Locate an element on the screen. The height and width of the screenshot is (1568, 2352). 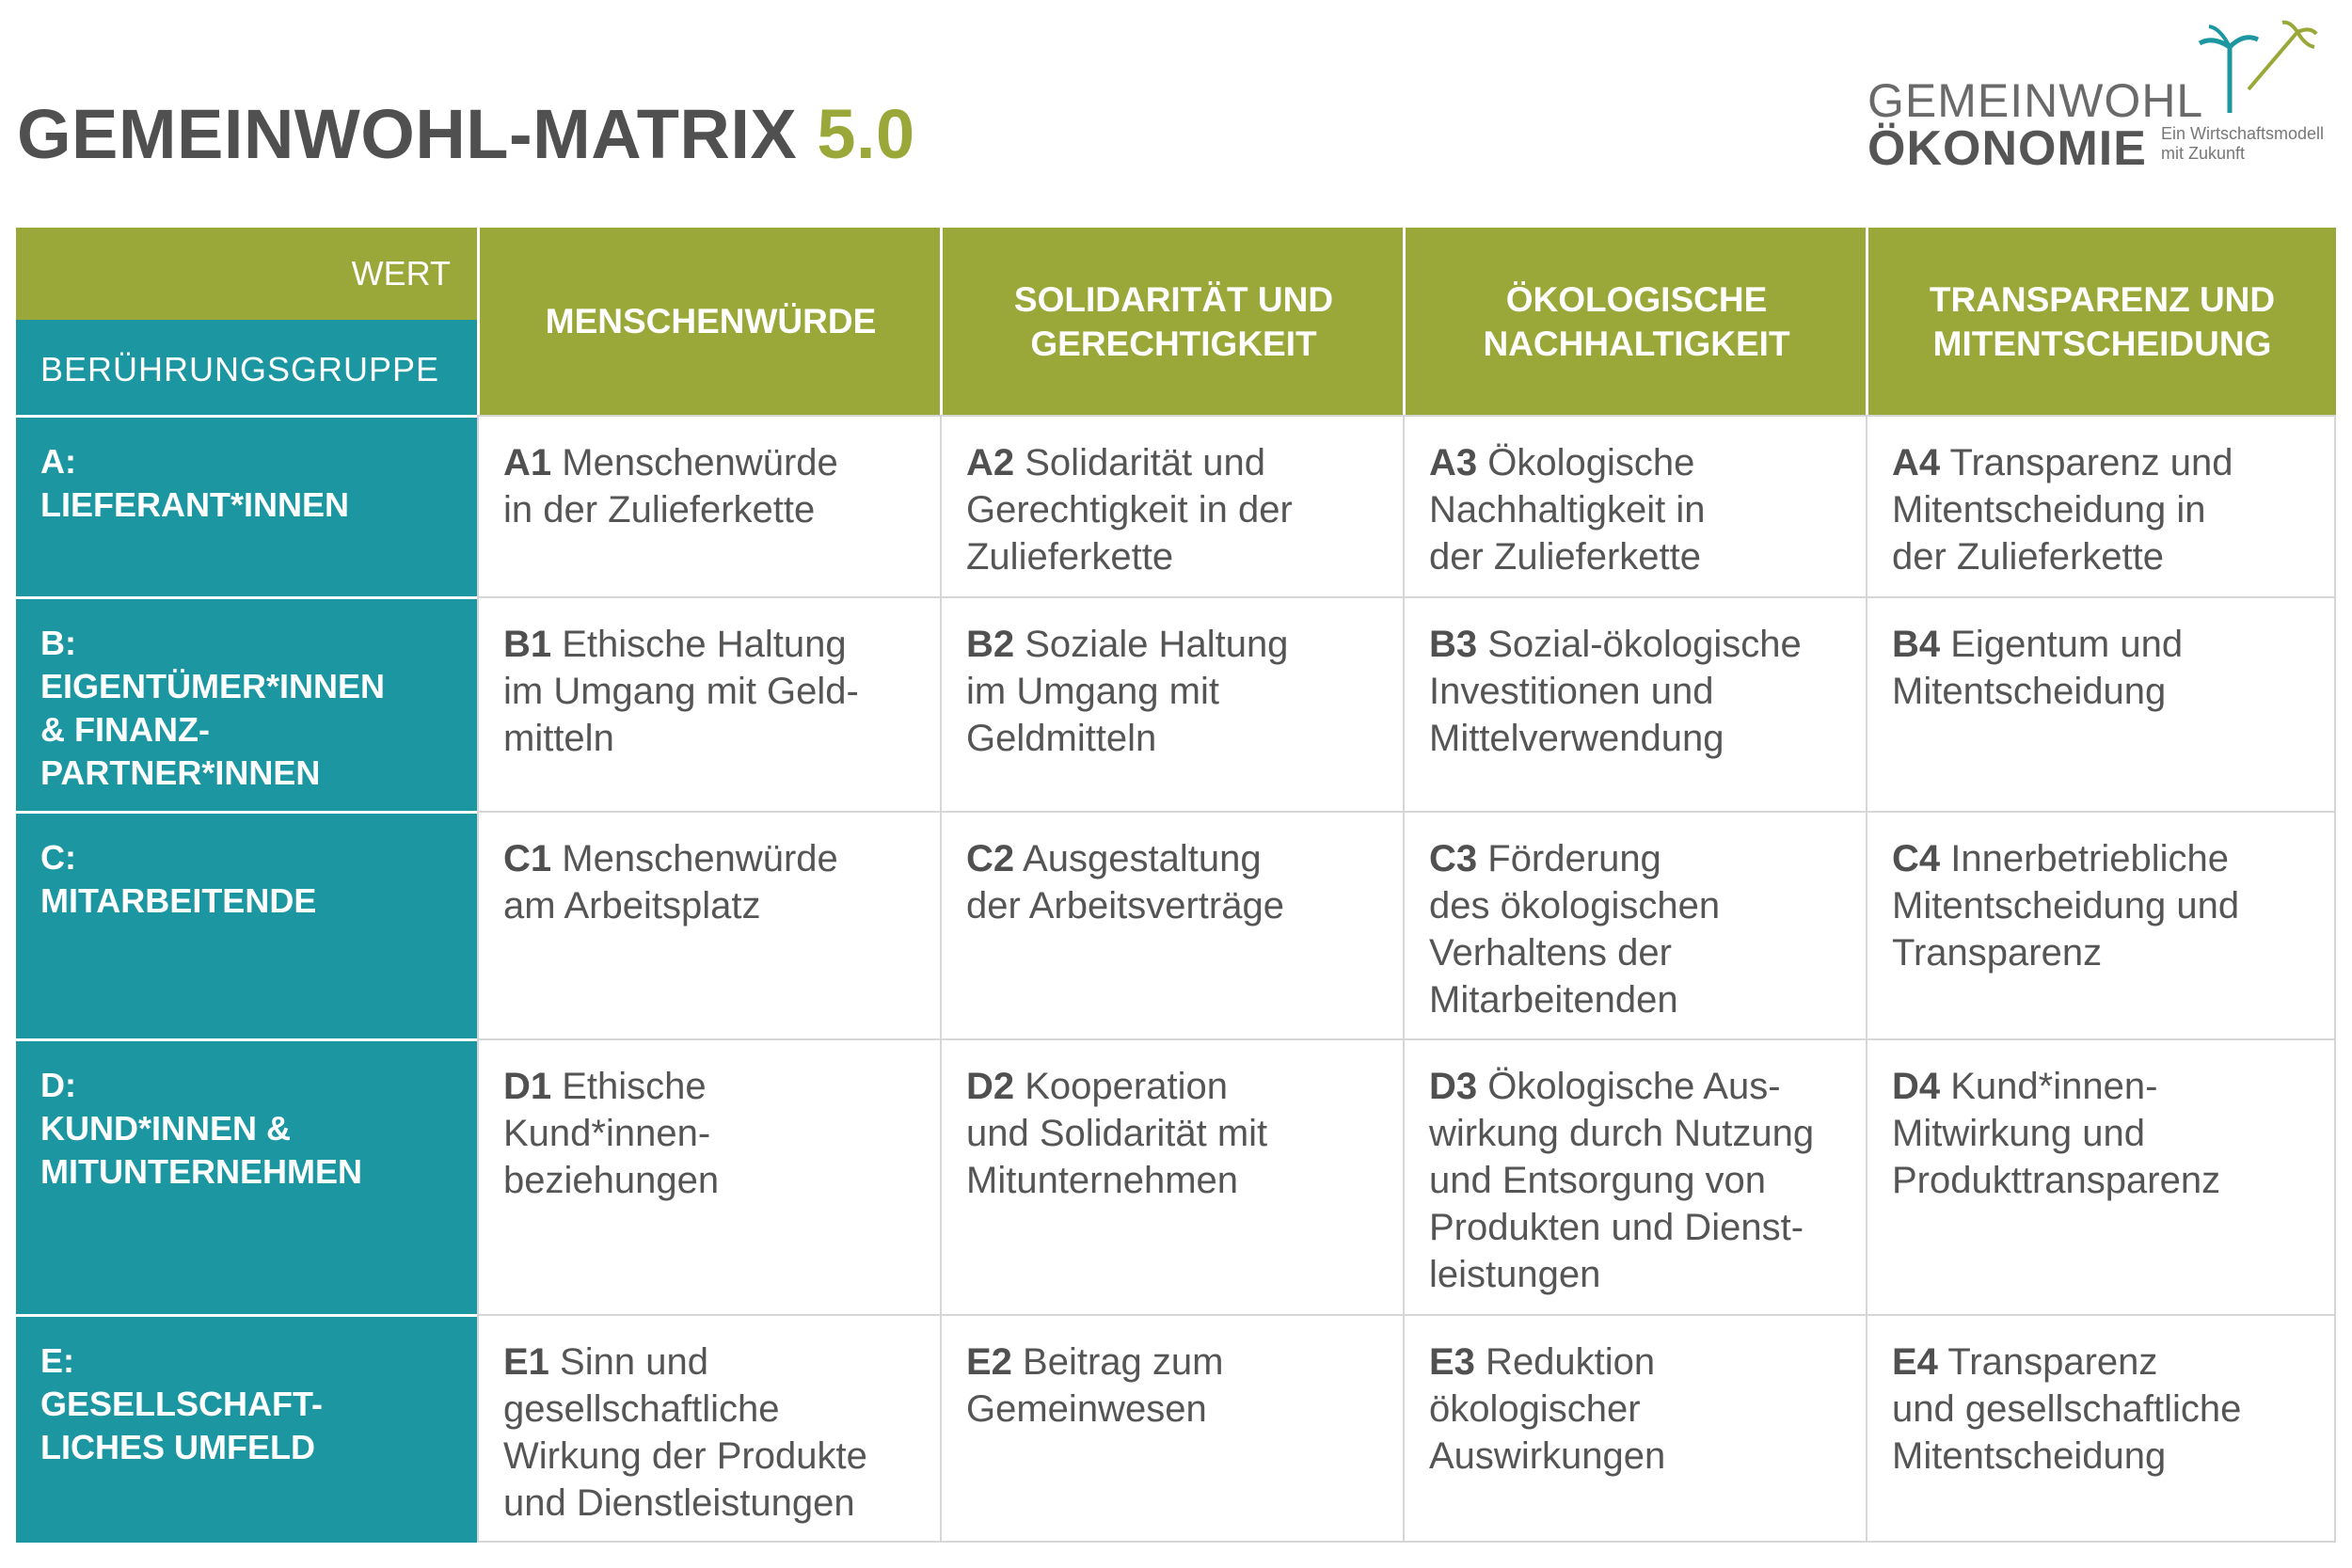
header-value-line1: TRANSPARENZ UND is located at coordinates (2102, 299).